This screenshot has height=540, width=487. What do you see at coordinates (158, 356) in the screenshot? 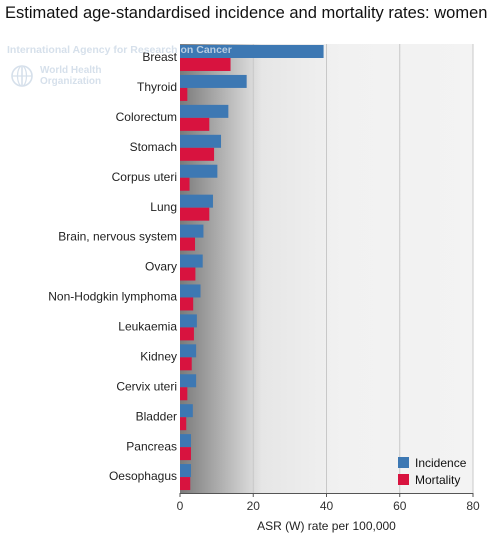
I see `category-label: Kidney` at bounding box center [158, 356].